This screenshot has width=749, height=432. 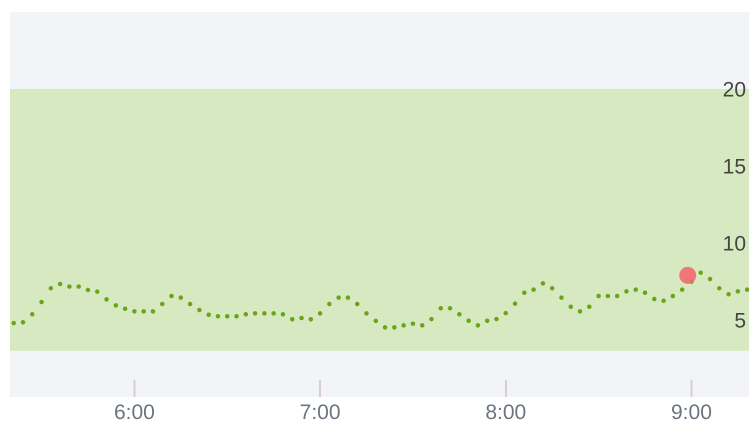 I want to click on x-tick-label: 7:00, so click(x=320, y=412).